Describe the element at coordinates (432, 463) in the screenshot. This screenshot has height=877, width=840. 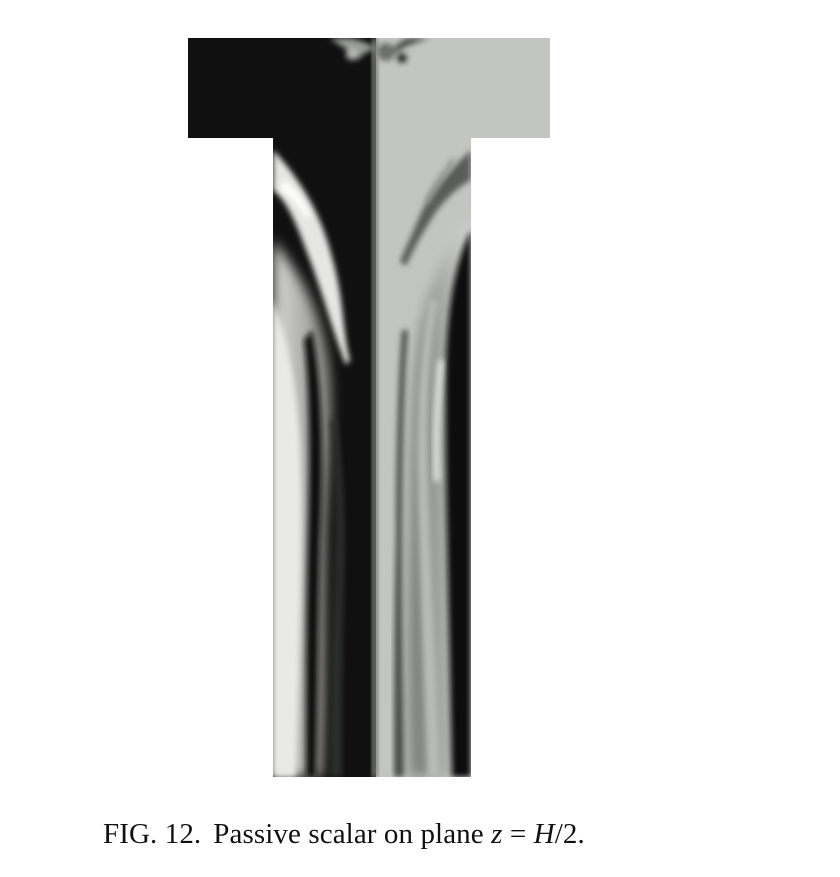
I see `right-mixing-layer` at that location.